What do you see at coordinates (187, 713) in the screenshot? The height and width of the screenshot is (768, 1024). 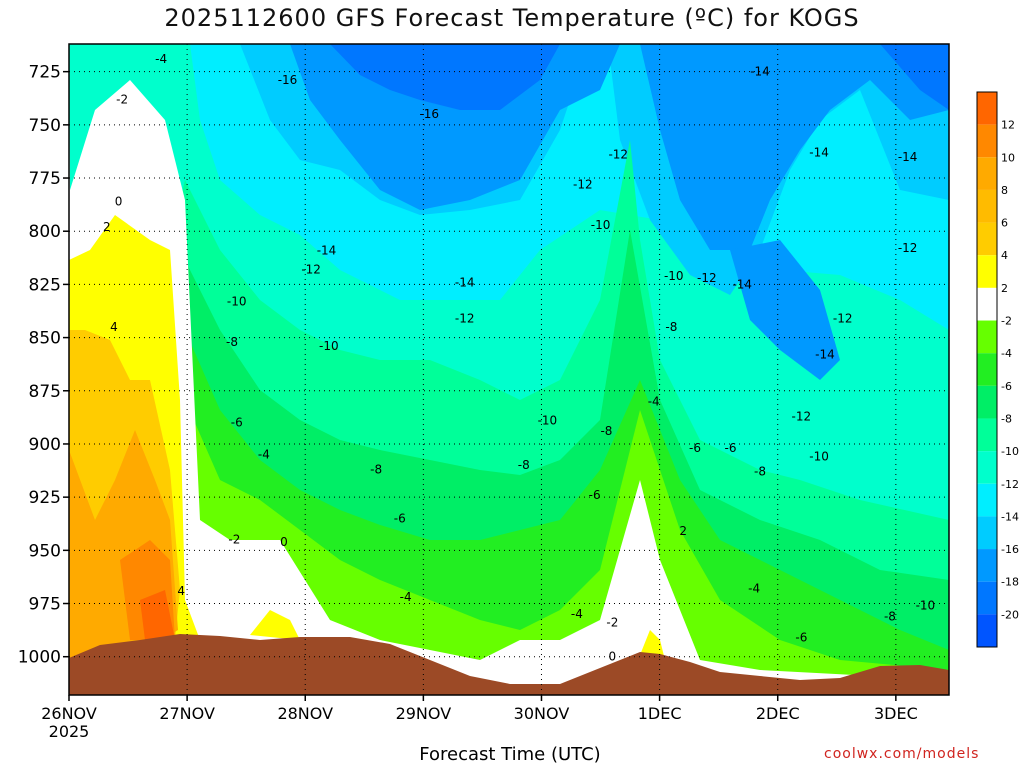 I see `x-tick-label: 27NOV` at bounding box center [187, 713].